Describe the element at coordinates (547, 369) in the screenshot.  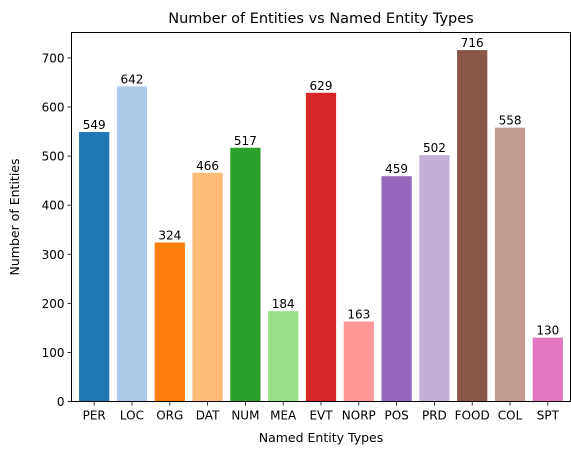
I see `bar-spt` at that location.